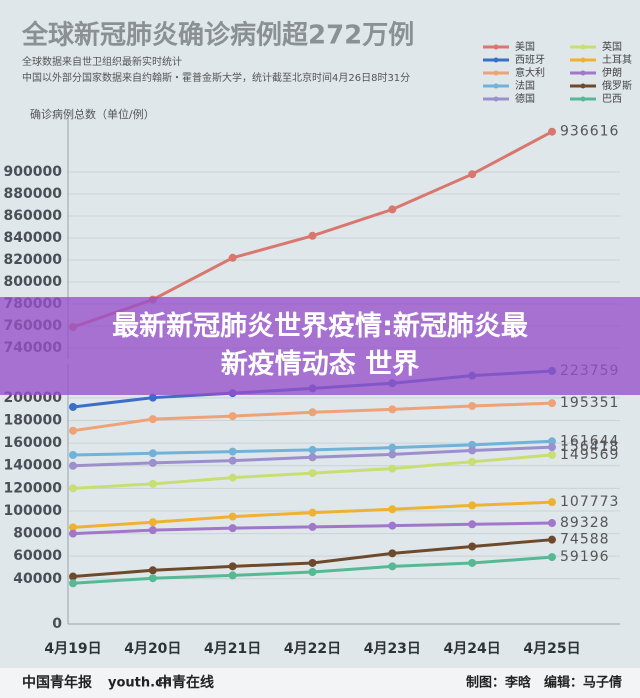 This screenshot has height=698, width=640. I want to click on legend-label: 俄罗斯, so click(617, 85).